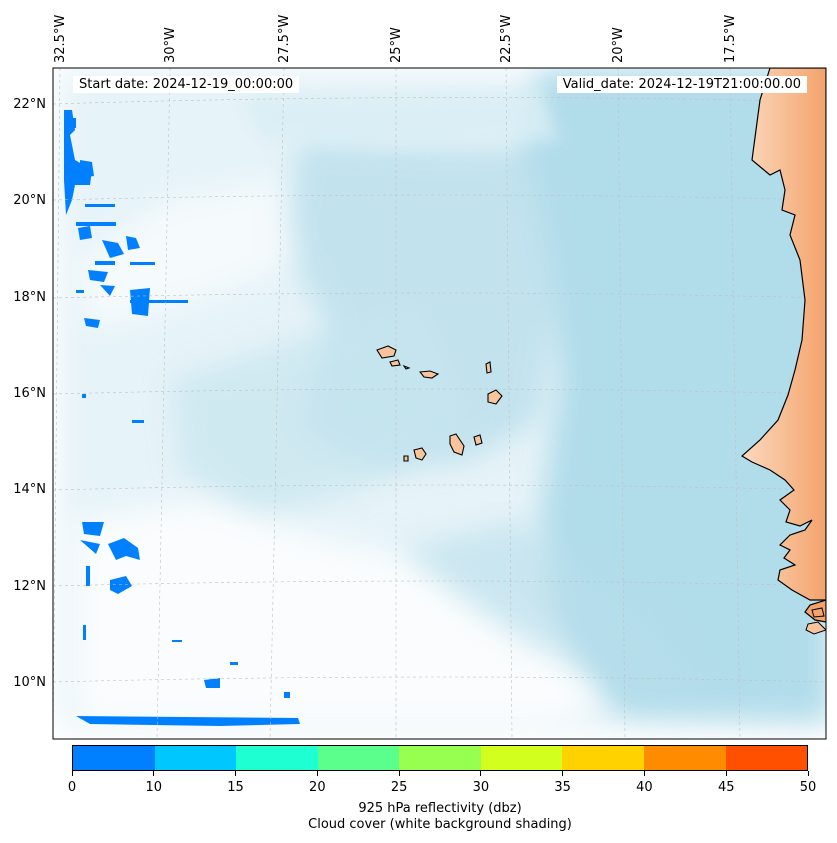  What do you see at coordinates (440, 824) in the screenshot?
I see `colorbar-label-line2: Cloud cover (white background shading)` at bounding box center [440, 824].